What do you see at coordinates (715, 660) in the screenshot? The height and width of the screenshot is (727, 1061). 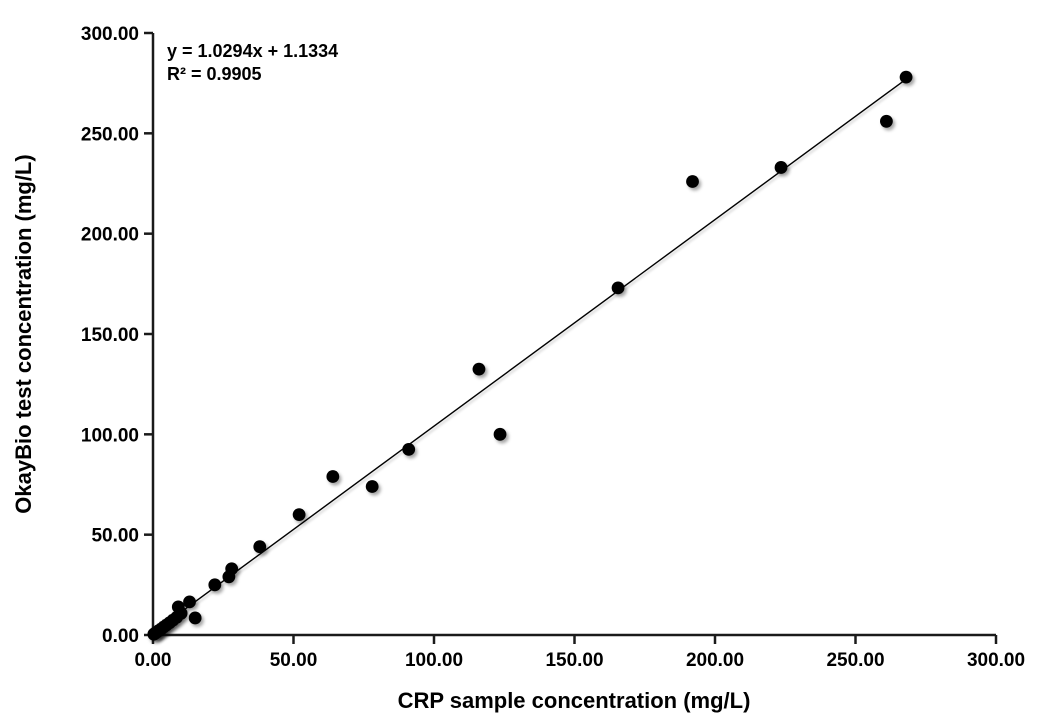 I see `x-tick-label: 200.00` at bounding box center [715, 660].